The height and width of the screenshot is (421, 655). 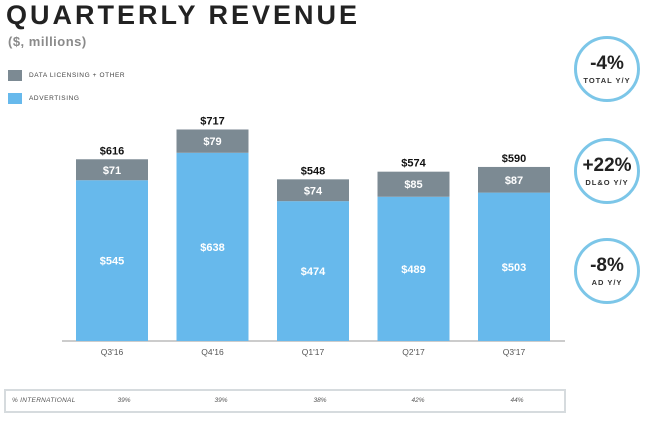 I want to click on x-tick-label: Q2'17, so click(x=413, y=352).